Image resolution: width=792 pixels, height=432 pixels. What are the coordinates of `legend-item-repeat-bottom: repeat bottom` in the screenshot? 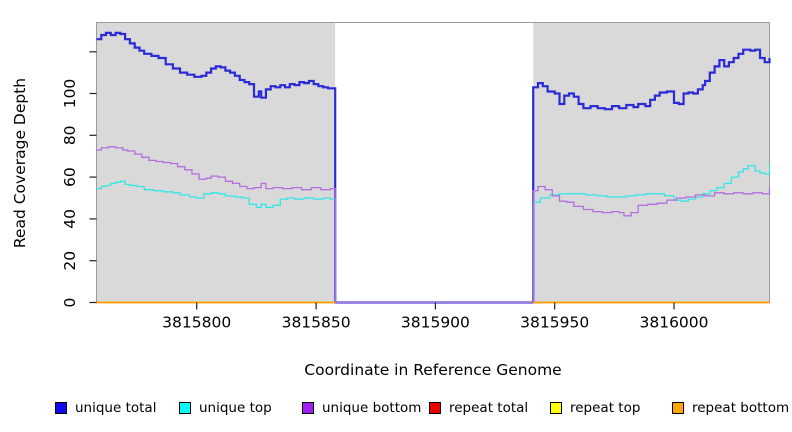 It's located at (730, 408).